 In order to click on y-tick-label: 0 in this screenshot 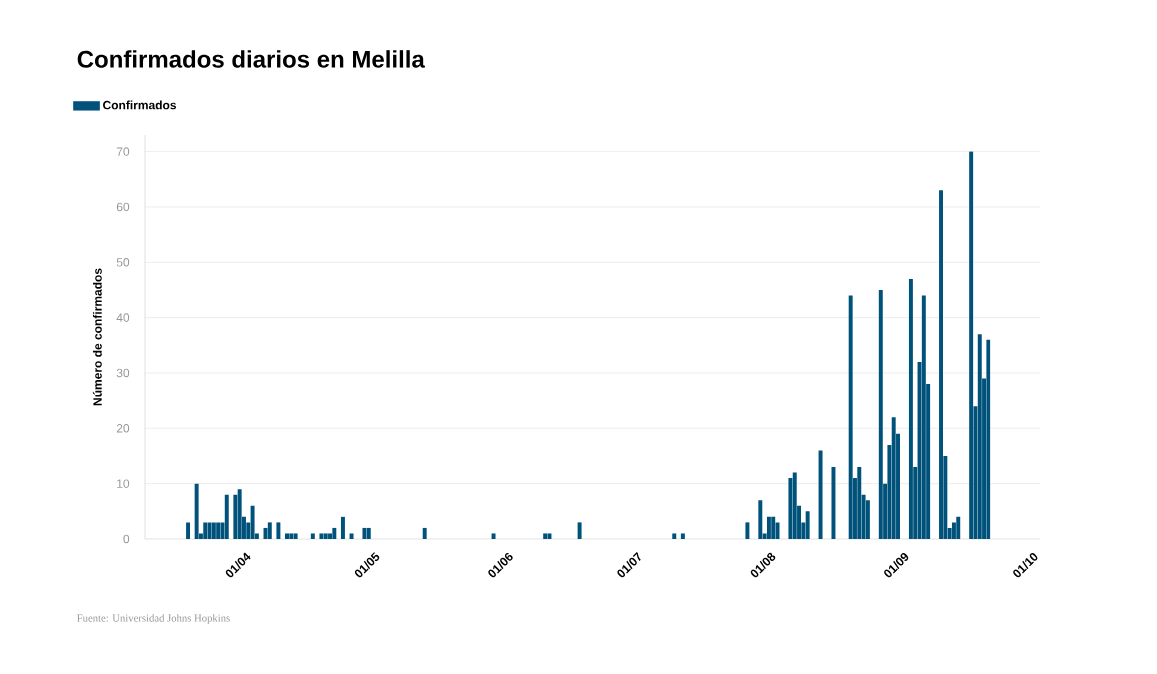, I will do `click(126, 539)`.